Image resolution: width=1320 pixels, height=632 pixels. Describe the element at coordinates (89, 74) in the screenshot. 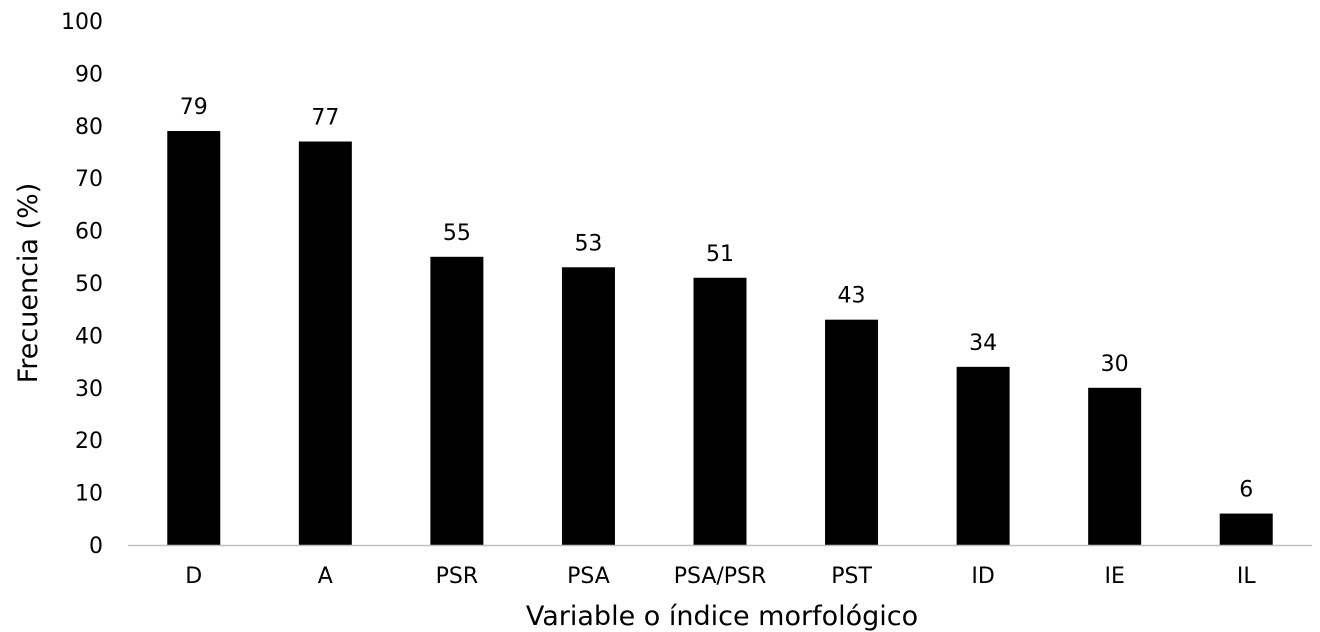

I see `y-tick-label: 90` at that location.